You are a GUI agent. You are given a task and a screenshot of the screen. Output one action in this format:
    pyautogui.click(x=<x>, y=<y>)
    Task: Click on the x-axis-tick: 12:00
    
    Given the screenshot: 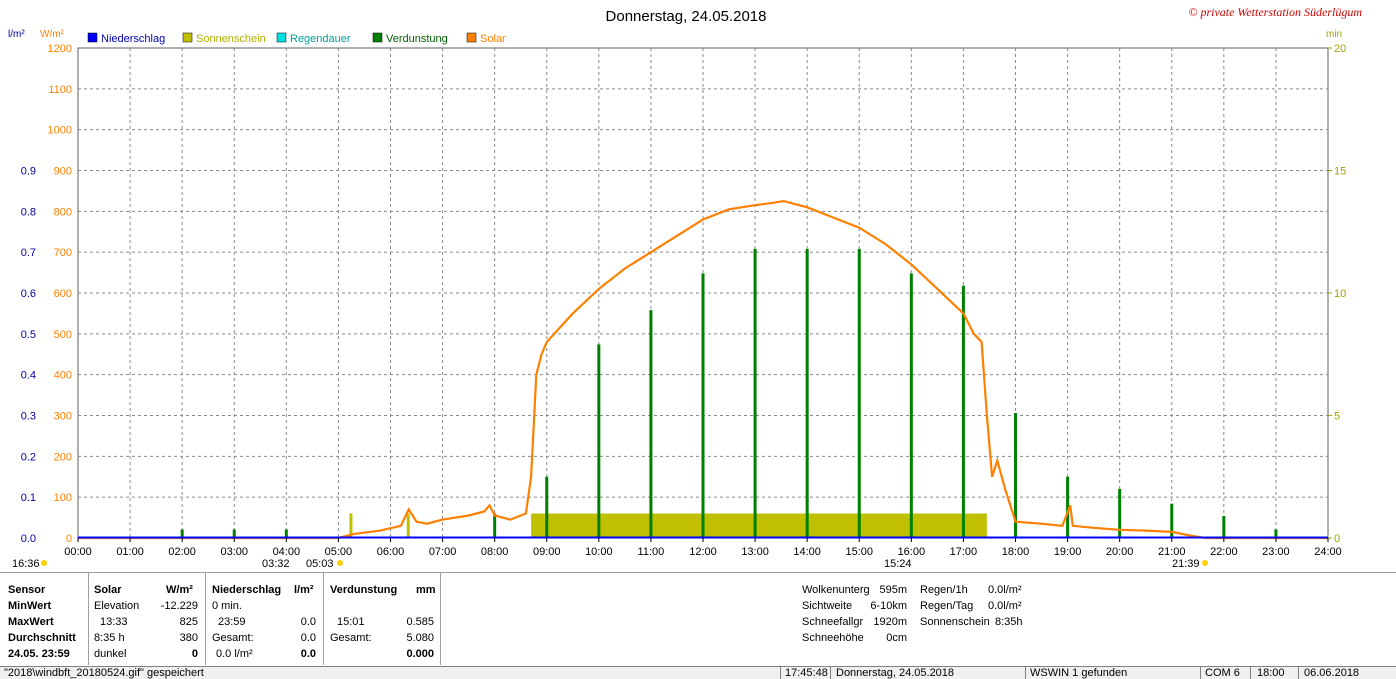 What is the action you would take?
    pyautogui.click(x=703, y=552)
    